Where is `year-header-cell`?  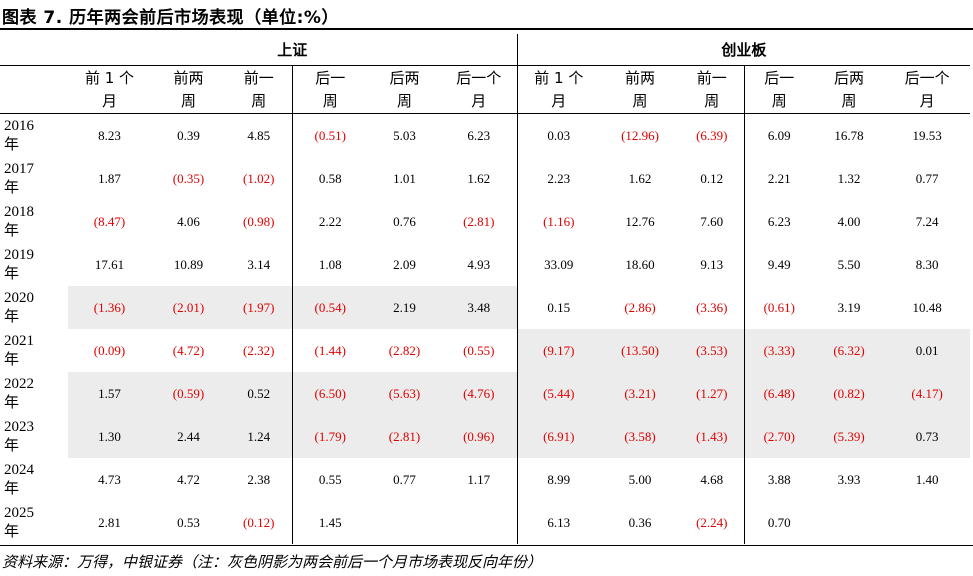 year-header-cell is located at coordinates (34, 89).